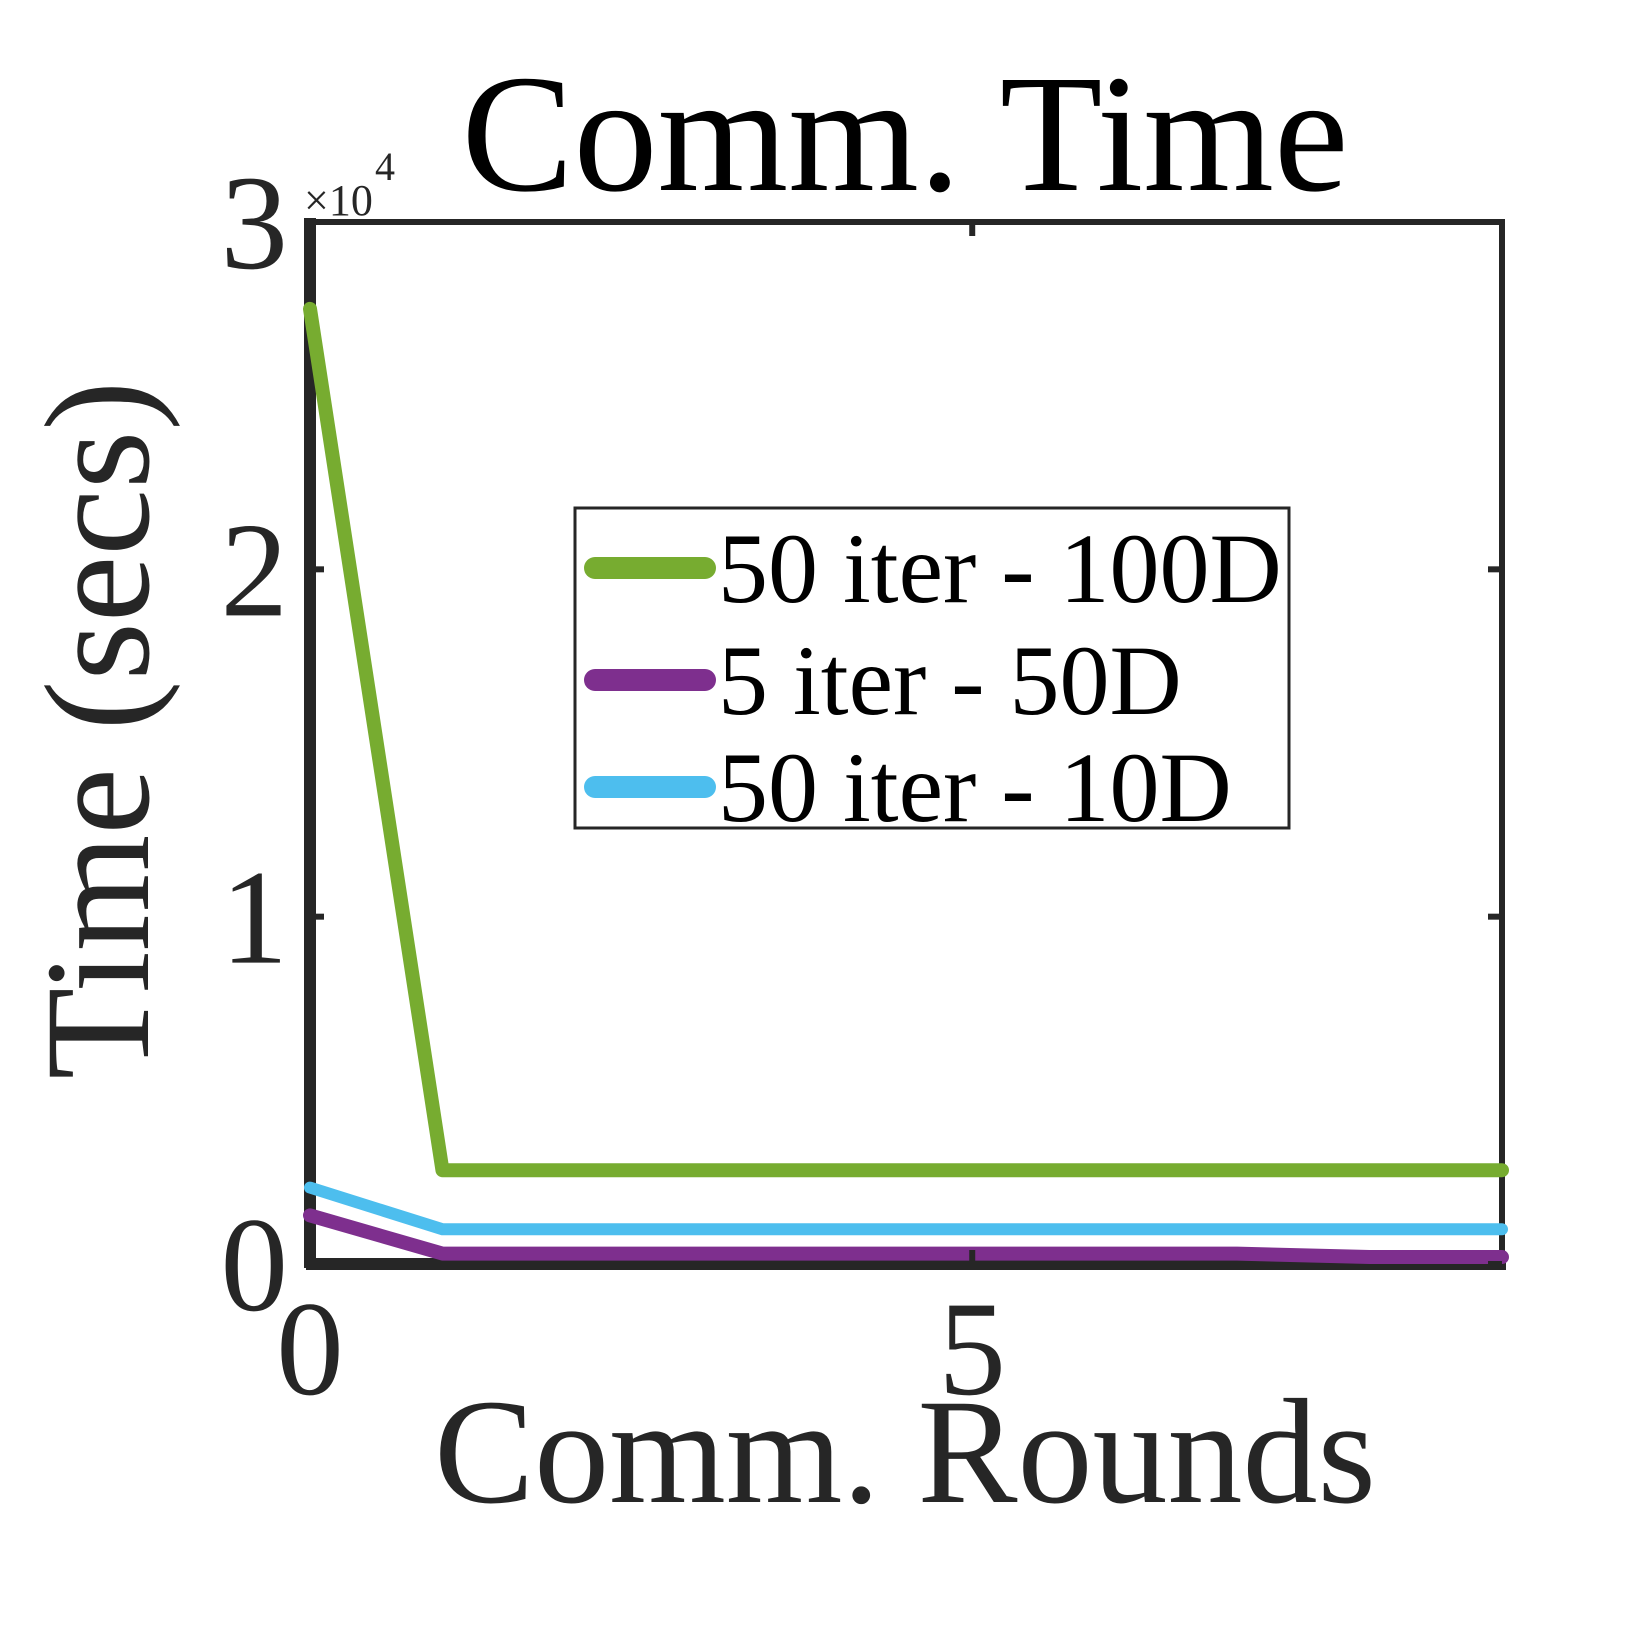 Image resolution: width=1649 pixels, height=1650 pixels. I want to click on y-exponent-power: 4, so click(385, 166).